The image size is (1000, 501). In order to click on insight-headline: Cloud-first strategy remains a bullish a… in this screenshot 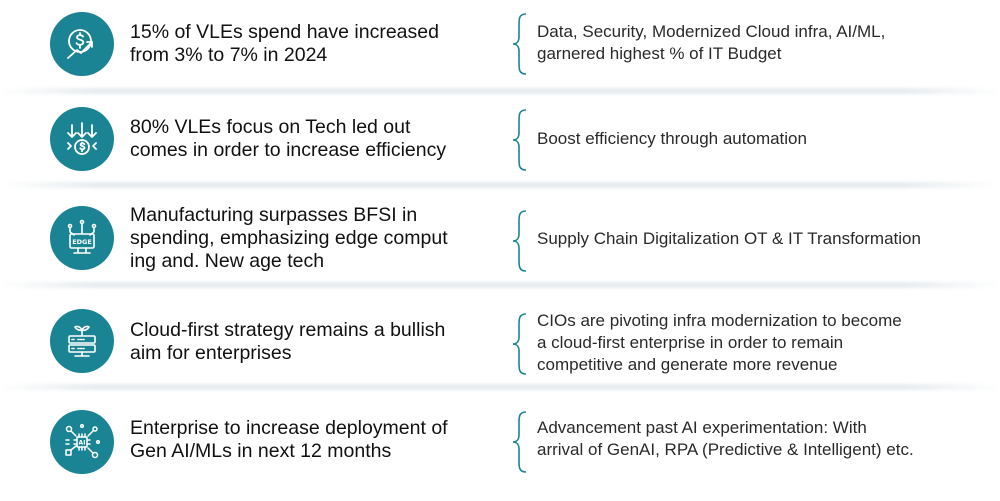, I will do `click(288, 341)`.